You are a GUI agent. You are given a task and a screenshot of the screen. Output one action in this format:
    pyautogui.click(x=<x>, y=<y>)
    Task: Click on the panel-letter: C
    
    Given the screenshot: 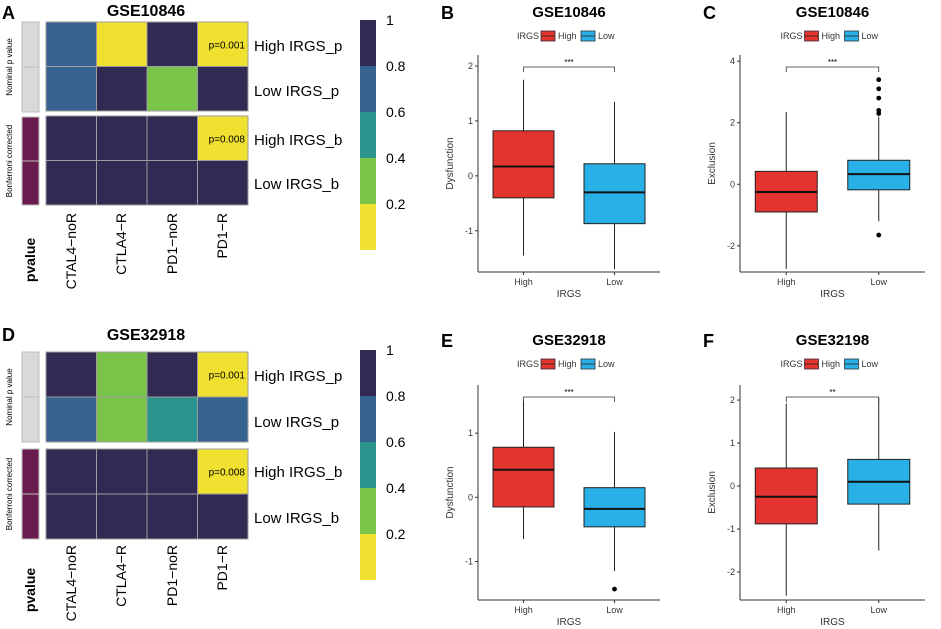 What is the action you would take?
    pyautogui.click(x=709, y=13)
    